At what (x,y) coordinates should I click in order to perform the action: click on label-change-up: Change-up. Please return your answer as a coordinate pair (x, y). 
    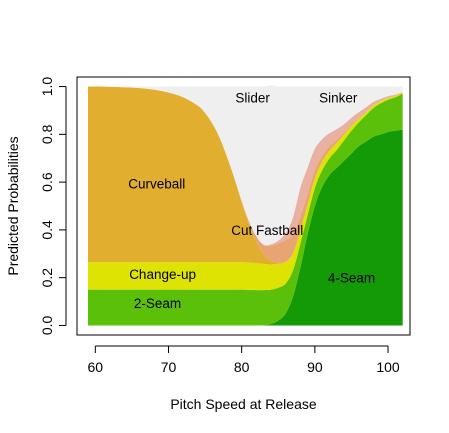
    Looking at the image, I should click on (162, 274).